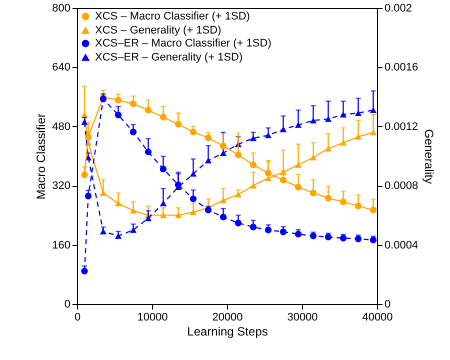 This screenshot has width=450, height=360. Describe the element at coordinates (61, 186) in the screenshot. I see `y-tick-label: 320` at that location.